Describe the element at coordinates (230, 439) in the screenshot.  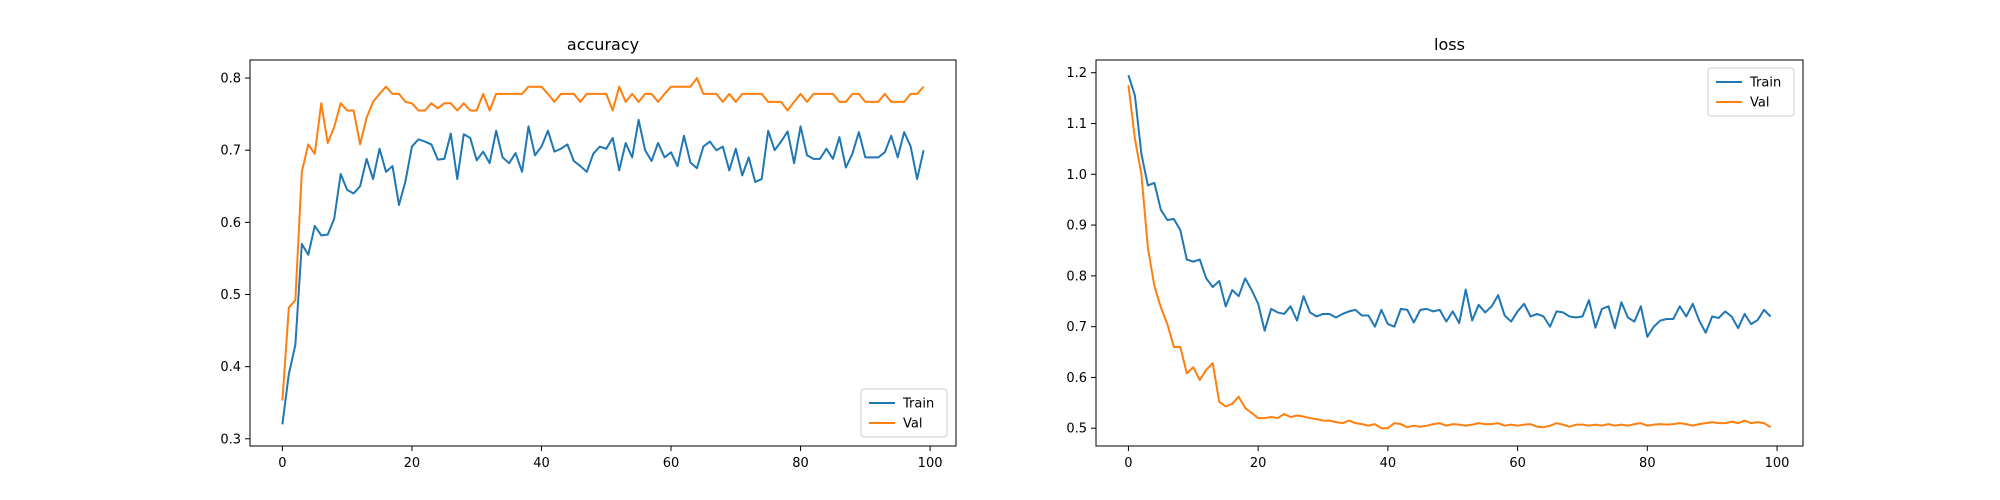
I see `y-tick-label: 0.3` at that location.